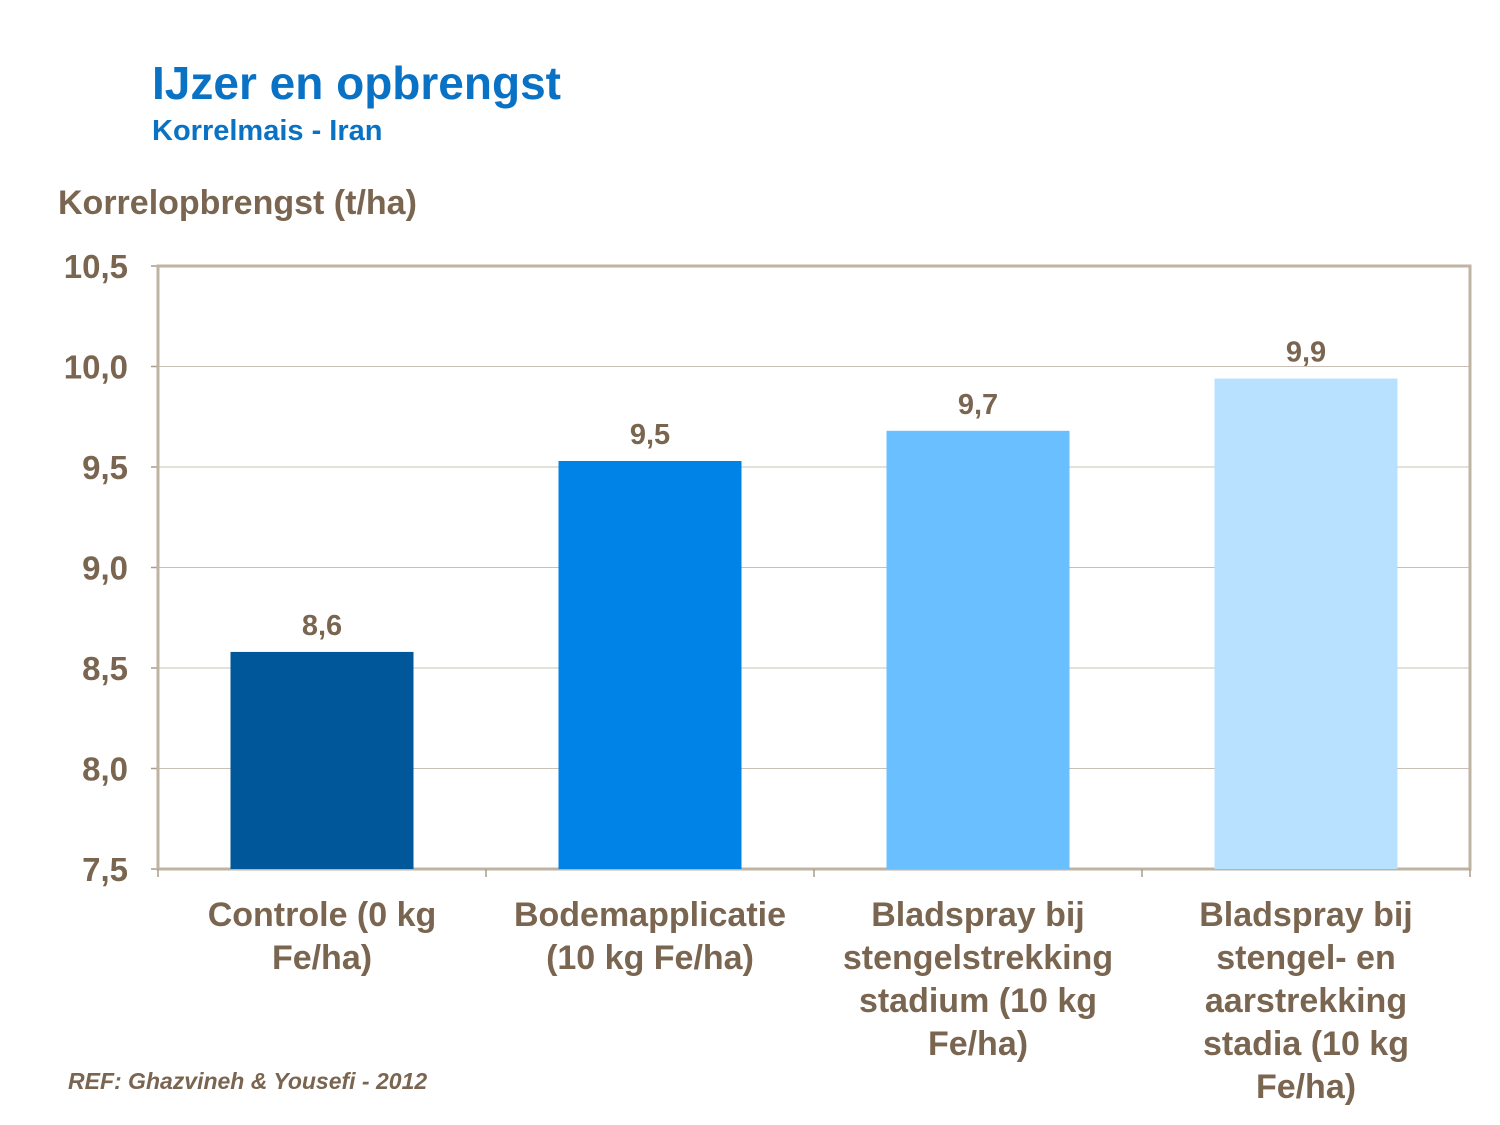 Image resolution: width=1500 pixels, height=1125 pixels. I want to click on data-label: 9,9, so click(1306, 353).